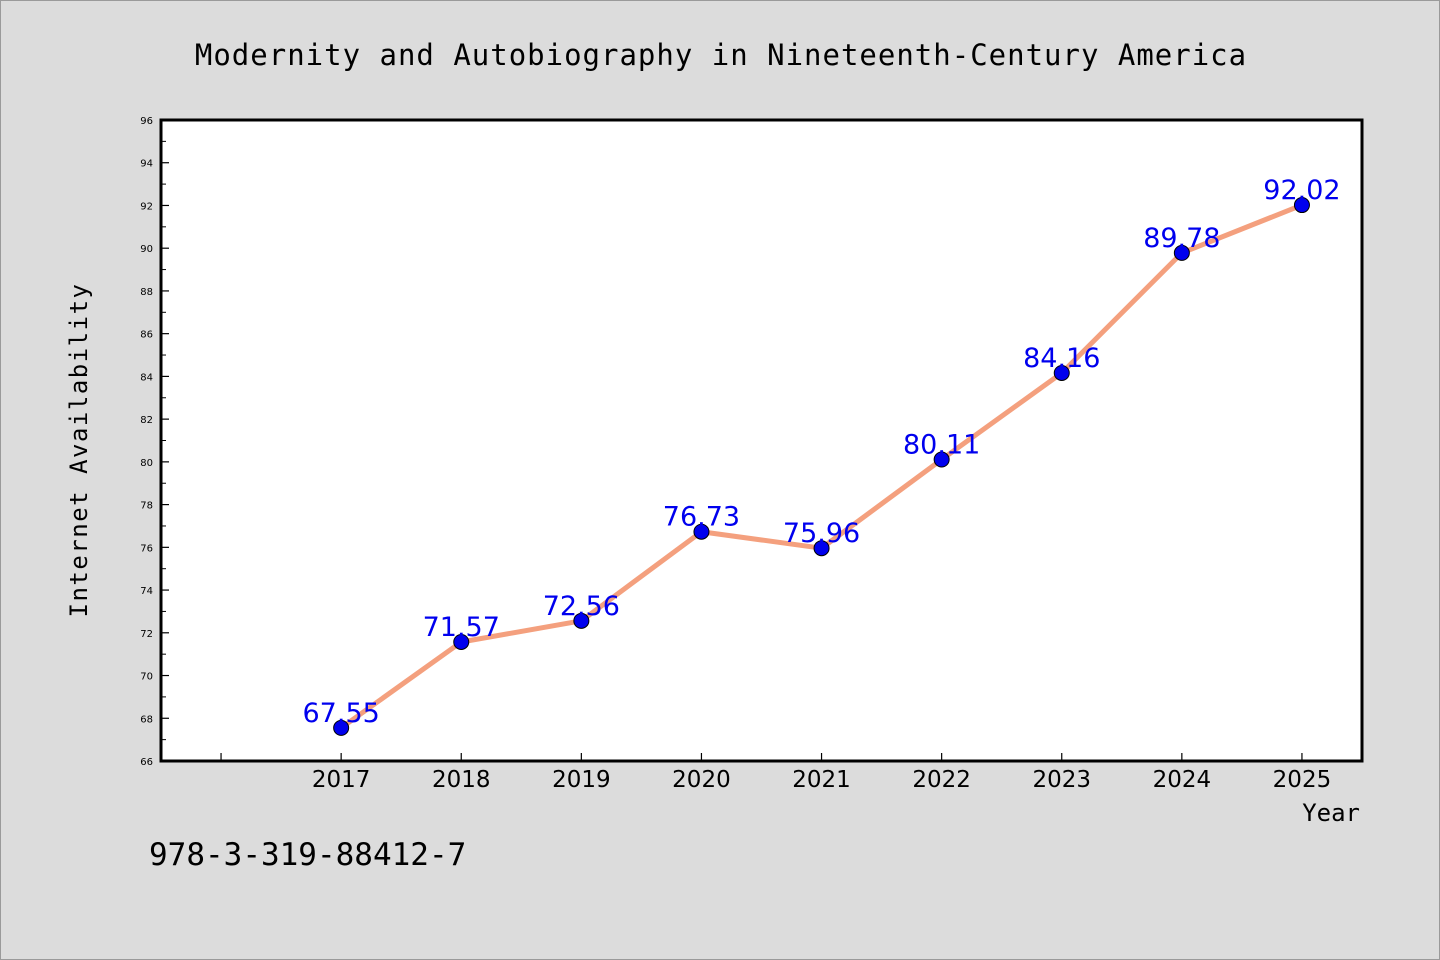  Describe the element at coordinates (581, 606) in the screenshot. I see `data-label: 72.56` at that location.